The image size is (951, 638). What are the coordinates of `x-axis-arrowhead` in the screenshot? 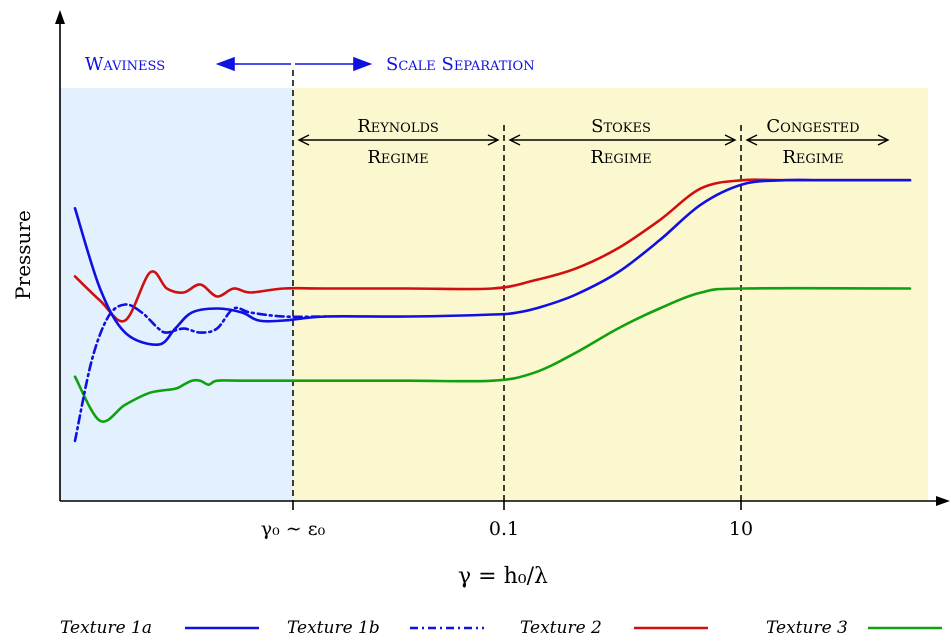 It's located at (943, 501).